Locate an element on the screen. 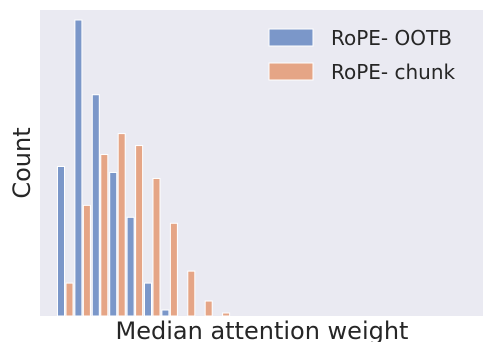  legend-swatch-ootb is located at coordinates (291, 37).